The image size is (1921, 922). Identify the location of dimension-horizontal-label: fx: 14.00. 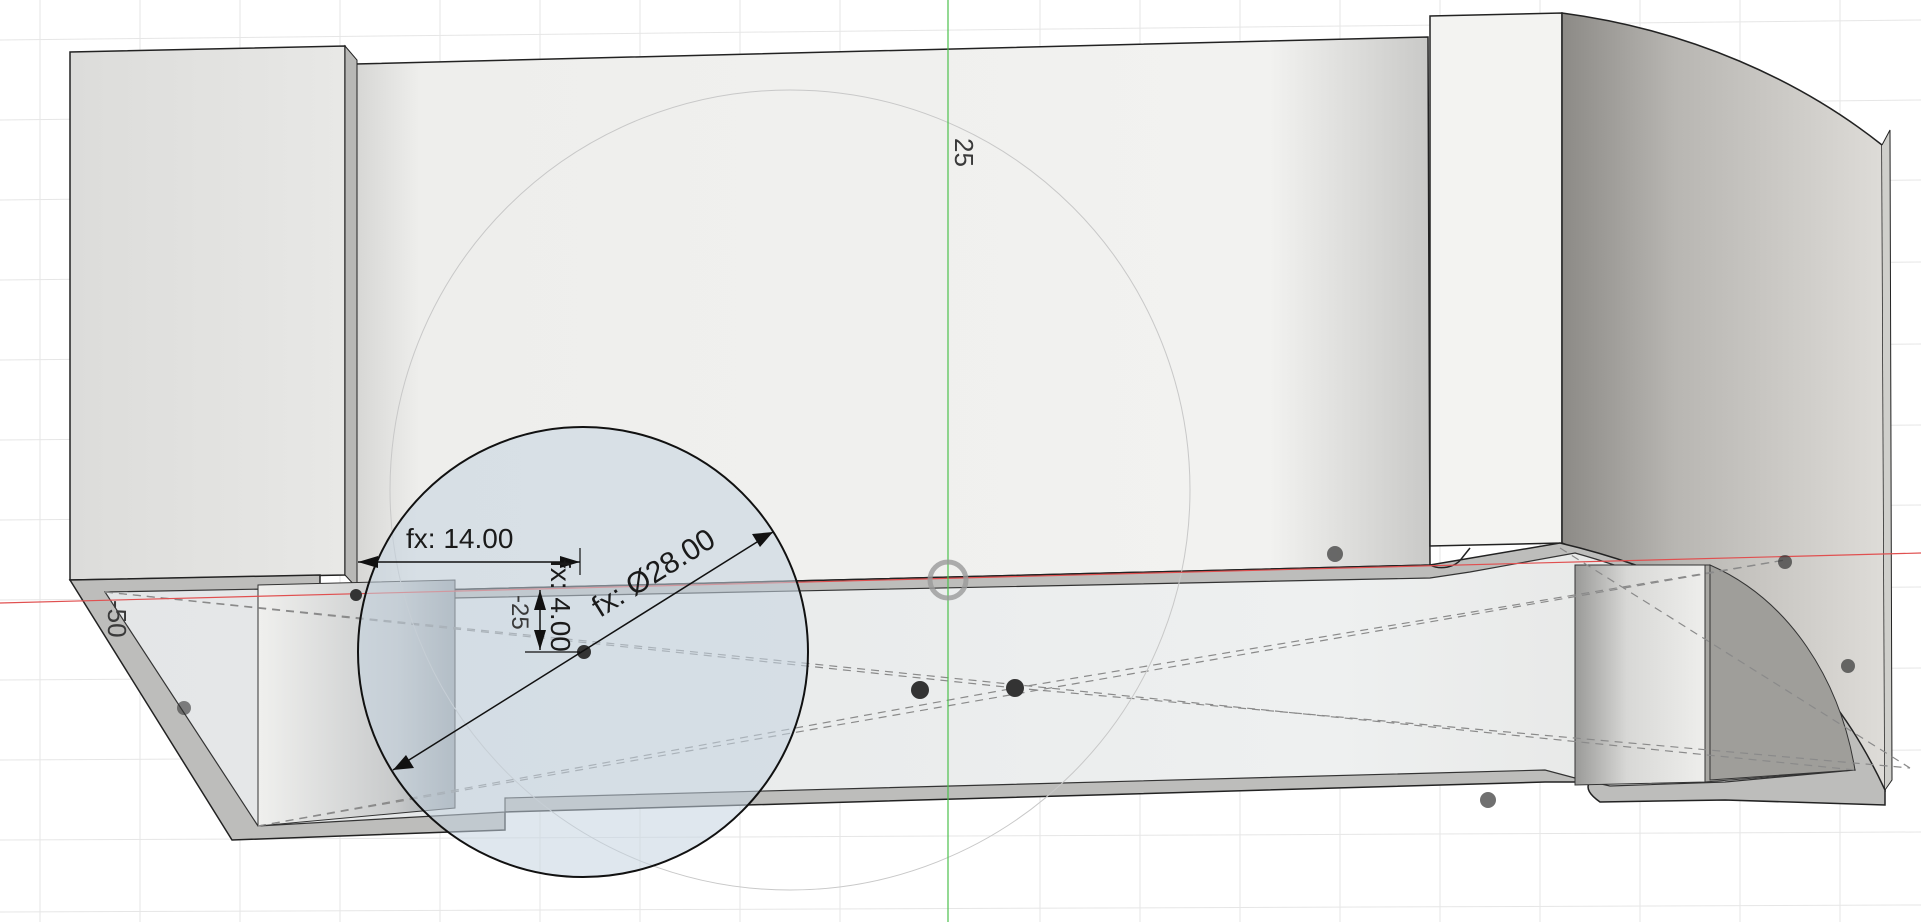
(459, 538).